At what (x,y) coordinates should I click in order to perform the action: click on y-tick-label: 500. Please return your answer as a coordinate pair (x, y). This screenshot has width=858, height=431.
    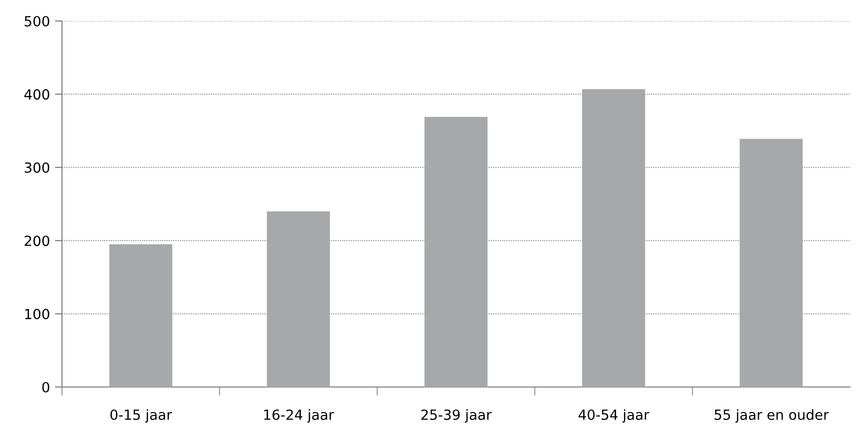
    Looking at the image, I should click on (37, 21).